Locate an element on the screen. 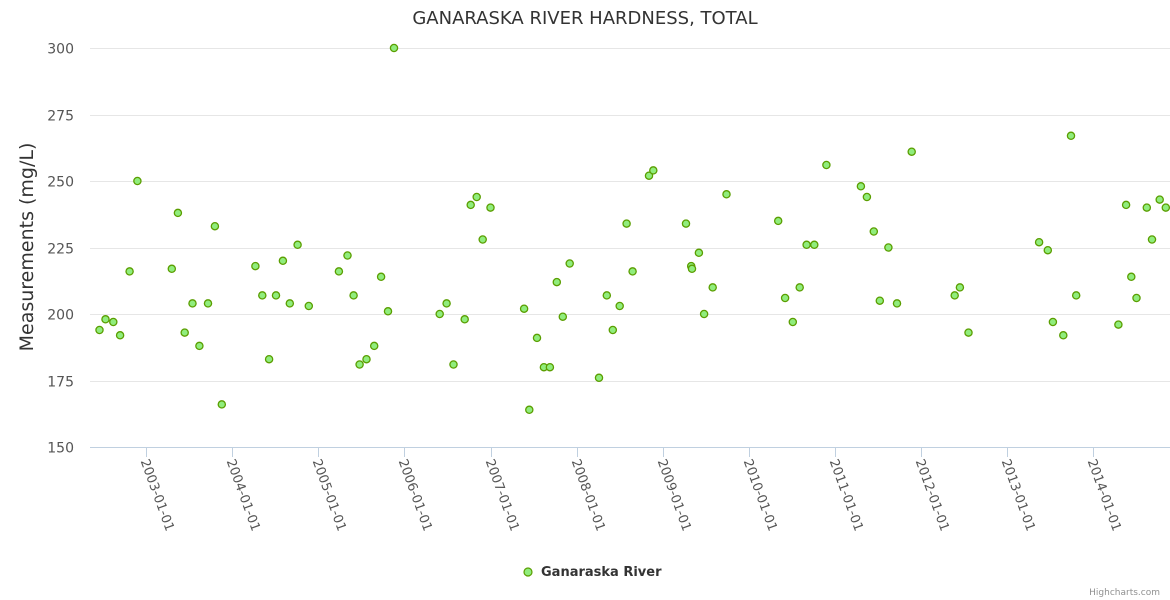  legend: Ganaraska River is located at coordinates (592, 572).